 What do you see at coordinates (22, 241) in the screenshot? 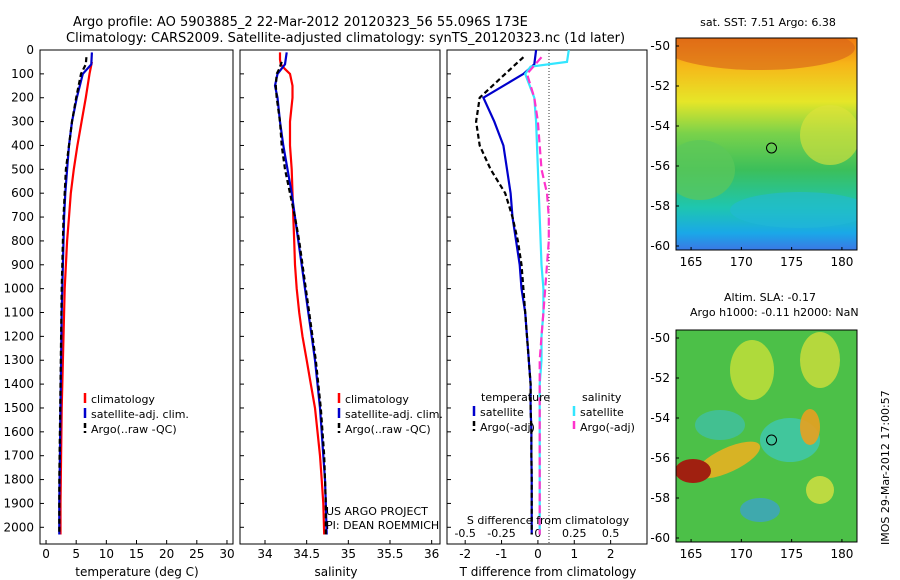
I see `depth-tick-label: 800` at bounding box center [22, 241].